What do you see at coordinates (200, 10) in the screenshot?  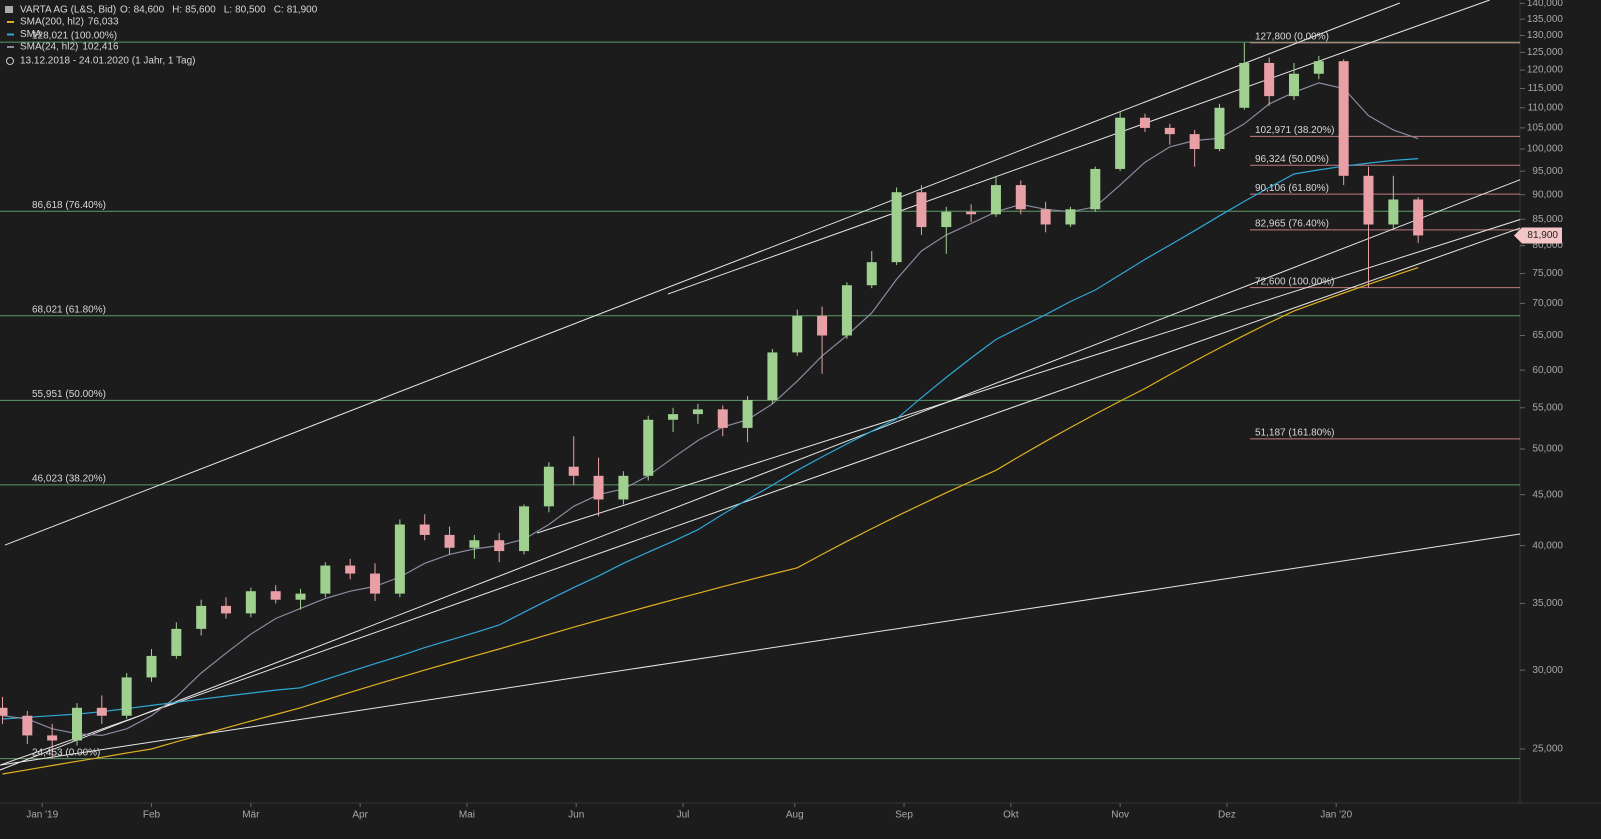 I see `ohlc-value: 85,600` at bounding box center [200, 10].